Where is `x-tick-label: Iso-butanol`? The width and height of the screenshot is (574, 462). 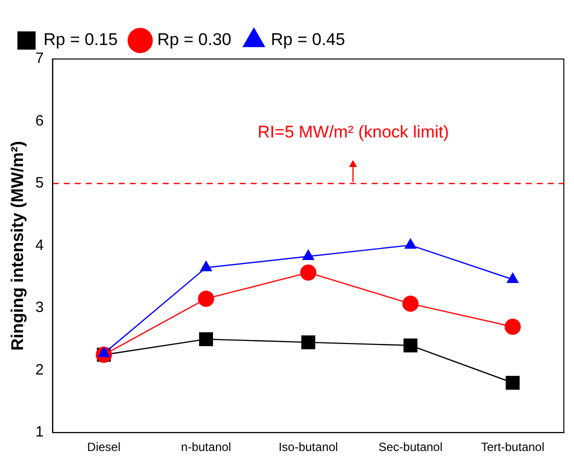 x-tick-label: Iso-butanol is located at coordinates (308, 447).